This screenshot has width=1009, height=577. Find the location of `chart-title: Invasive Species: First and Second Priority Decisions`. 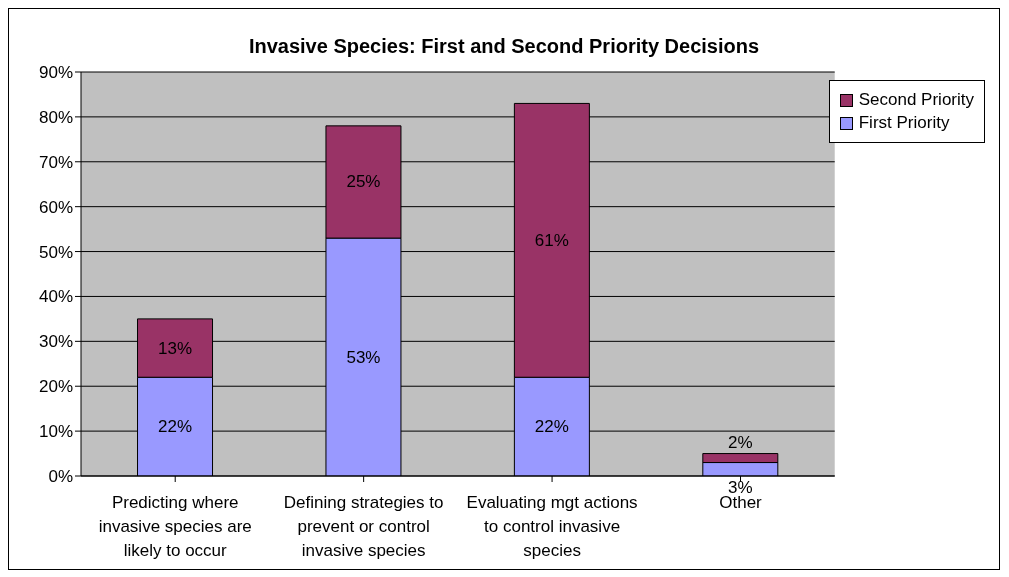

chart-title: Invasive Species: First and Second Priority Decisions is located at coordinates (504, 46).